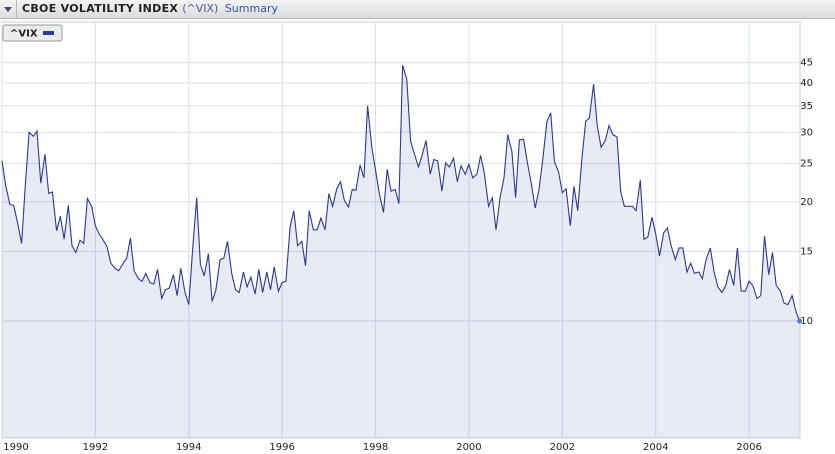  What do you see at coordinates (375, 447) in the screenshot?
I see `x-tick-label: 1998` at bounding box center [375, 447].